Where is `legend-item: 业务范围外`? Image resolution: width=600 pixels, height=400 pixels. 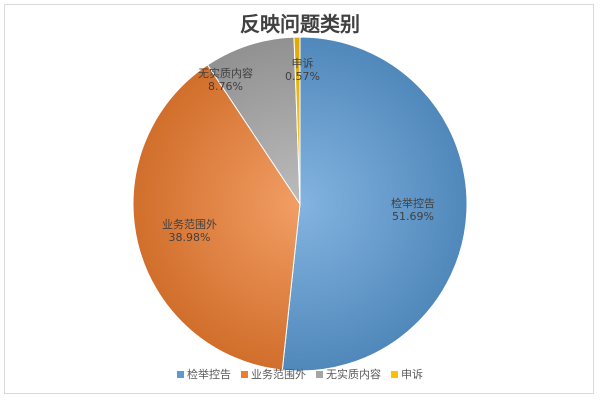
legend-item: 业务范围外 is located at coordinates (273, 374).